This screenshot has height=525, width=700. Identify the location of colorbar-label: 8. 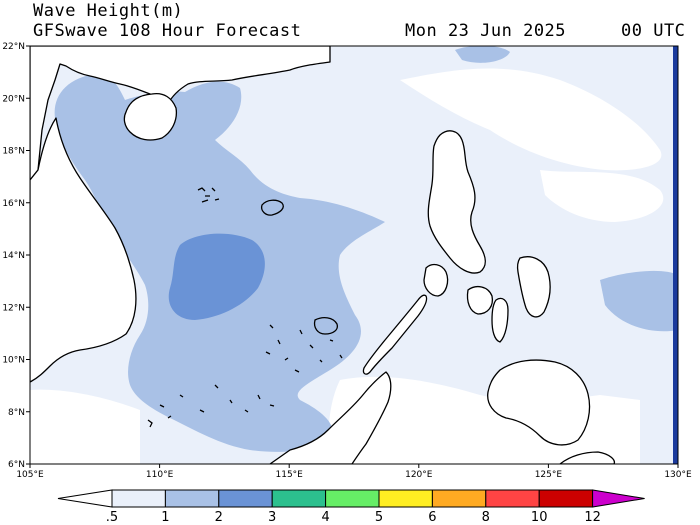
(486, 517).